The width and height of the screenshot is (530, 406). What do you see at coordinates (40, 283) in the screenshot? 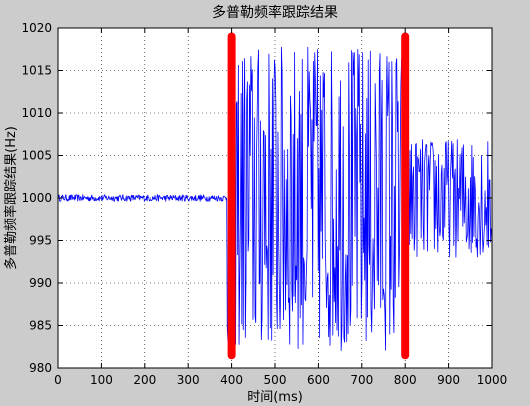
I see `y-tick-label: 990` at bounding box center [40, 283].